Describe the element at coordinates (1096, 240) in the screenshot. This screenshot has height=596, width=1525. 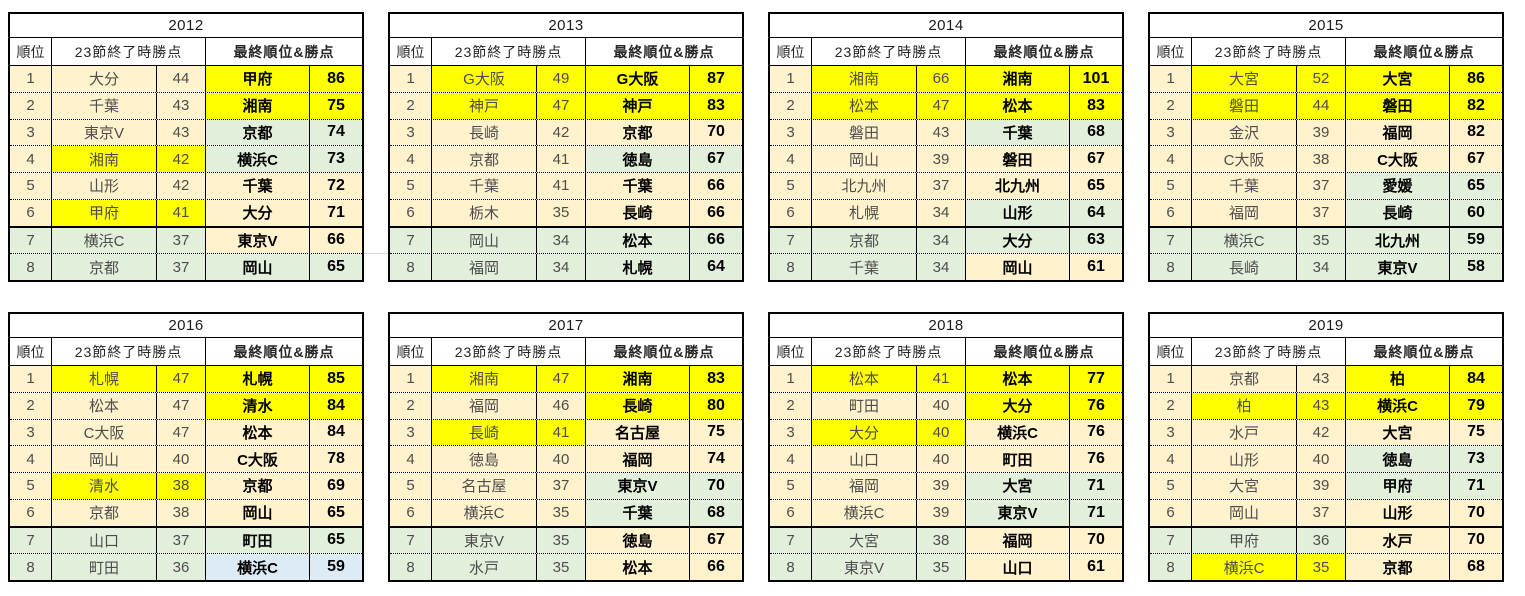
I see `final-points-cell: 63` at that location.